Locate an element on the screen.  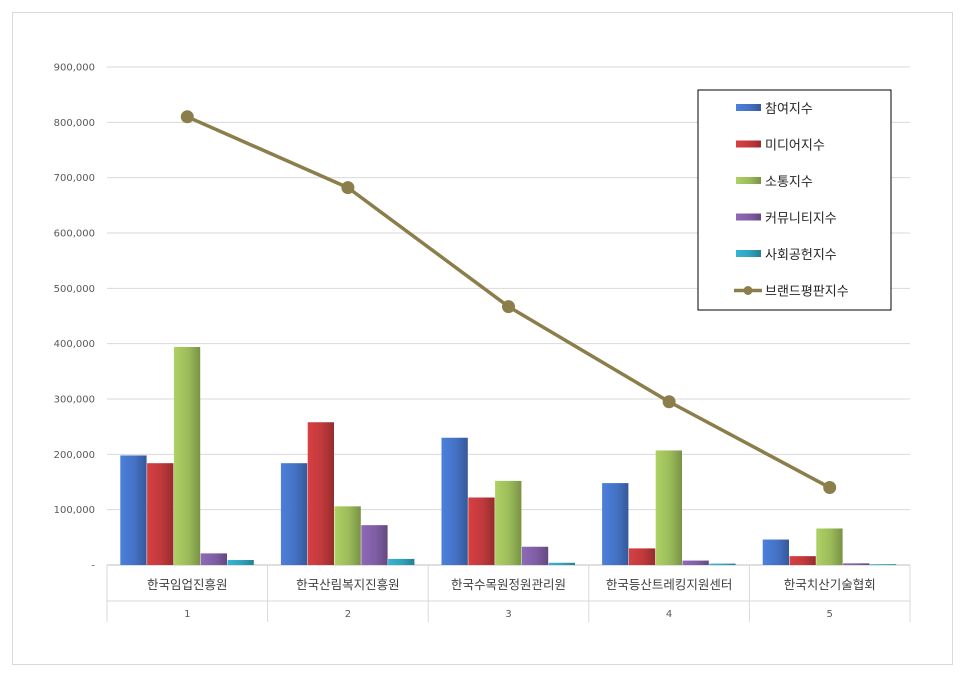
category-label: 한국수목원정원관리원 is located at coordinates (508, 584).